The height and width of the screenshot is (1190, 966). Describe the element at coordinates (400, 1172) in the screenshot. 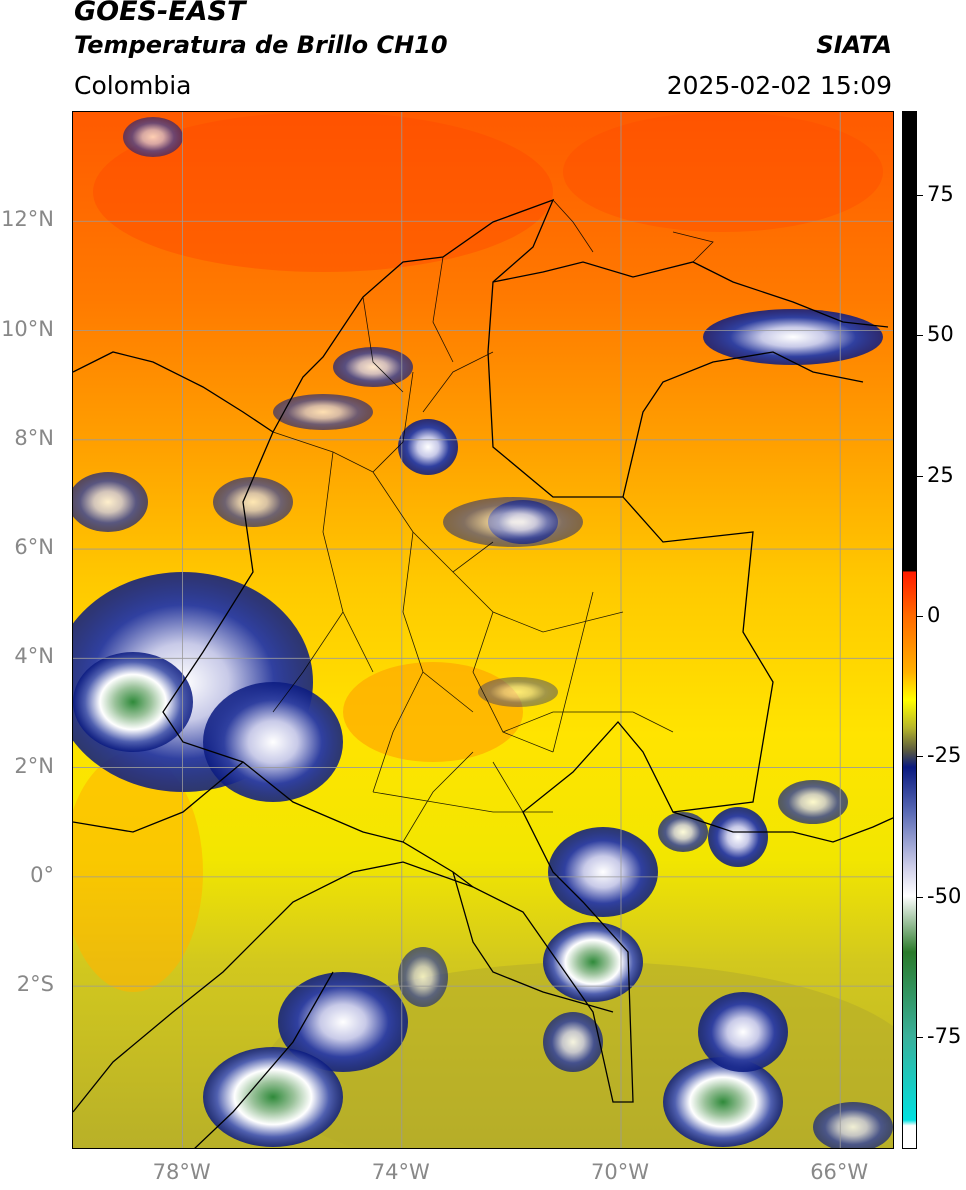

I see `lon-tick-label: 74°W` at that location.